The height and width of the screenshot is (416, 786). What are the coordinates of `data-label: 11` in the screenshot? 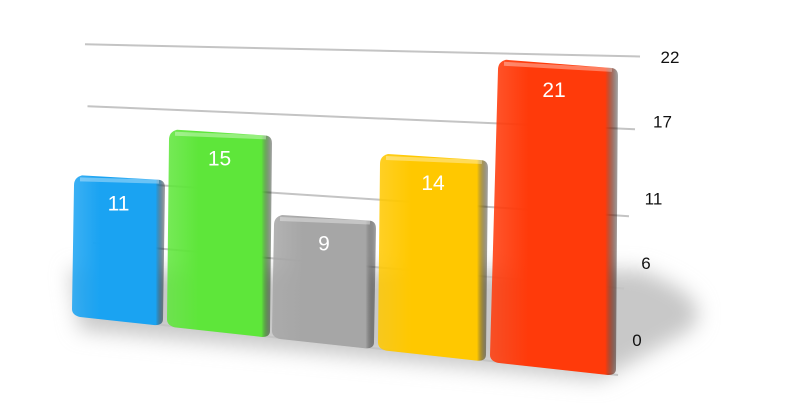 It's located at (119, 204).